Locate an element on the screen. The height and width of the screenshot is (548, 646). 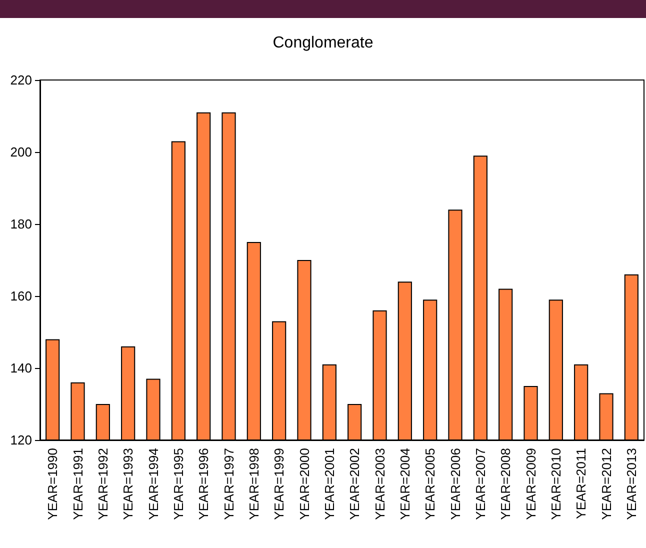
x-tick-label: YEAR=2003 is located at coordinates (380, 484).